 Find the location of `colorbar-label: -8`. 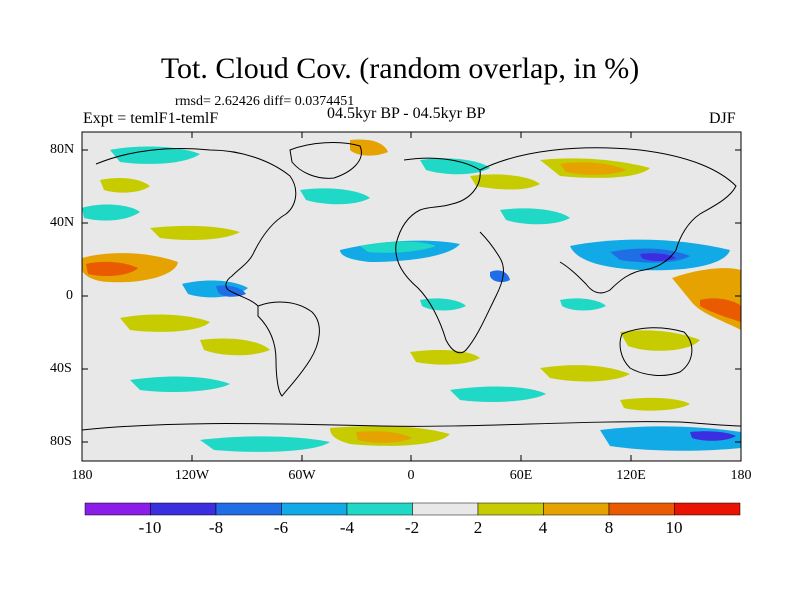

colorbar-label: -8 is located at coordinates (216, 527).